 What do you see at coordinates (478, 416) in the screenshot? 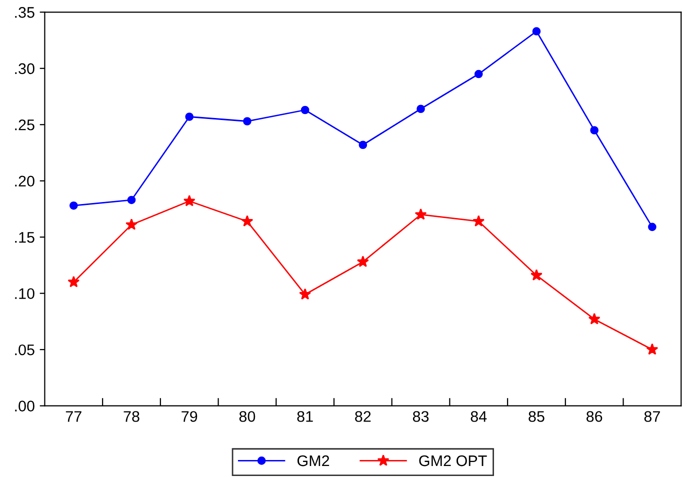
I see `x-tick-label: 84` at bounding box center [478, 416].